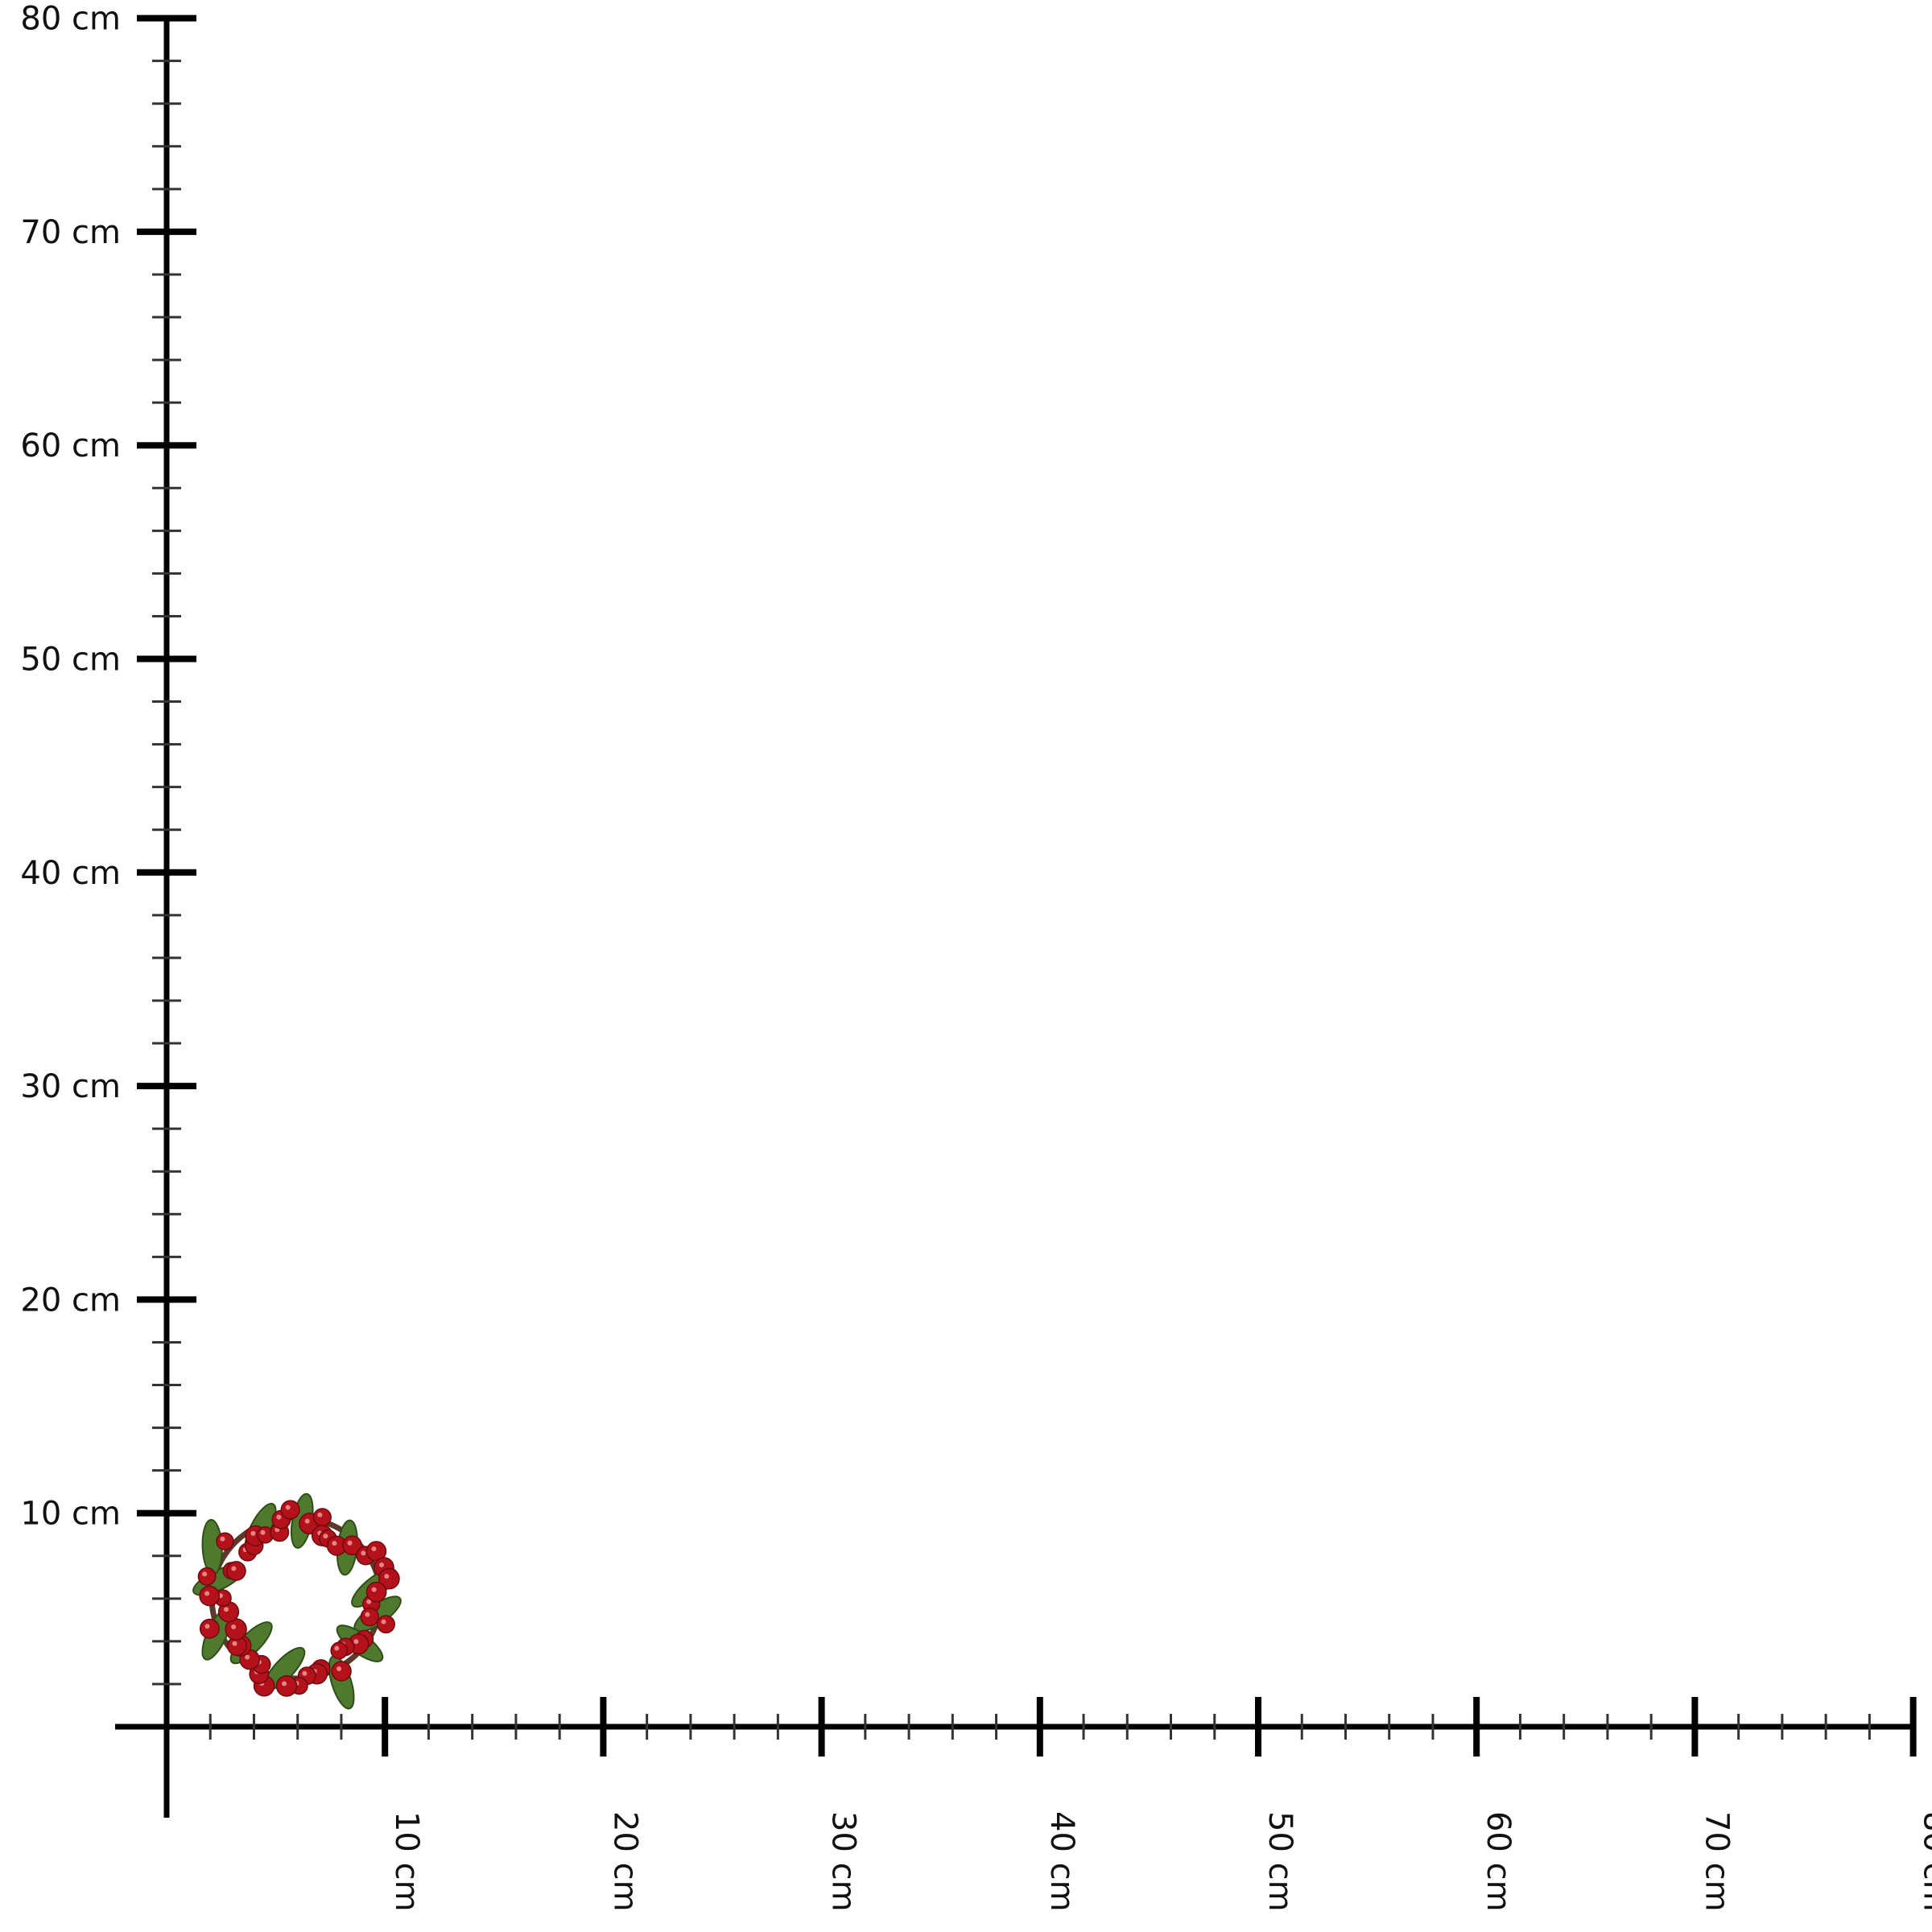 The height and width of the screenshot is (1932, 1932). Describe the element at coordinates (844, 1861) in the screenshot. I see `x-tick-label: 30 cm` at that location.